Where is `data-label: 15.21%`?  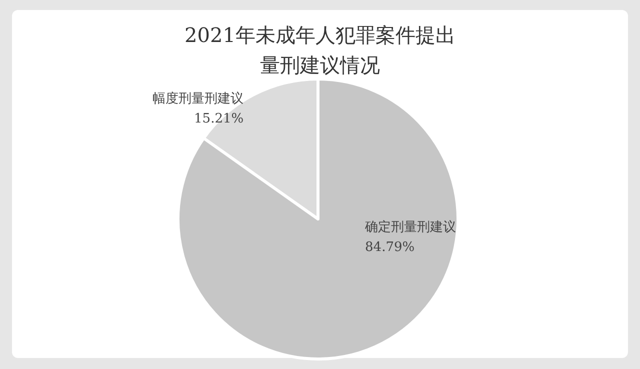 data-label: 15.21% is located at coordinates (219, 119).